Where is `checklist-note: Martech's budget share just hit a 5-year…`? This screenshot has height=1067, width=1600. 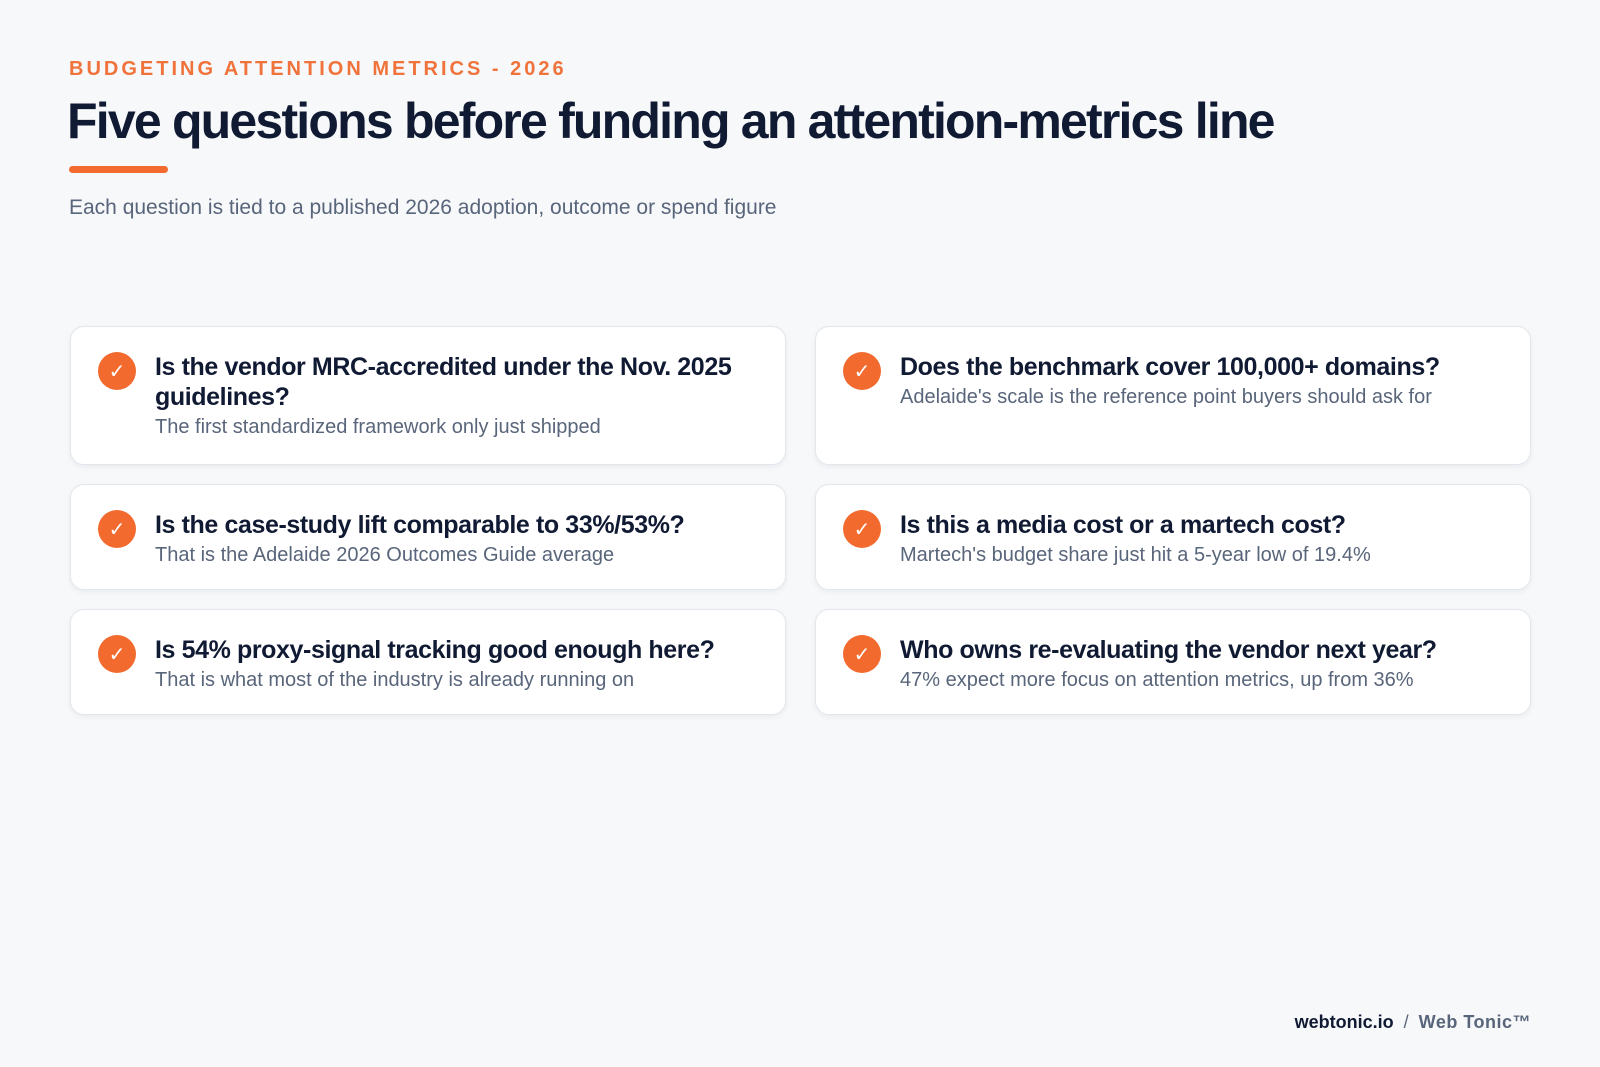
checklist-note: Martech's budget share just hit a 5-year… is located at coordinates (1135, 555).